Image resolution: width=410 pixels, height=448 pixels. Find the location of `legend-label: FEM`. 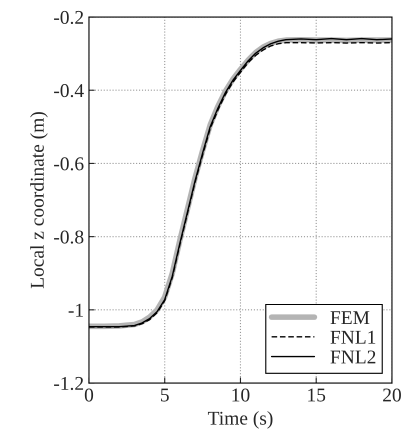

legend-label: FEM is located at coordinates (350, 317).